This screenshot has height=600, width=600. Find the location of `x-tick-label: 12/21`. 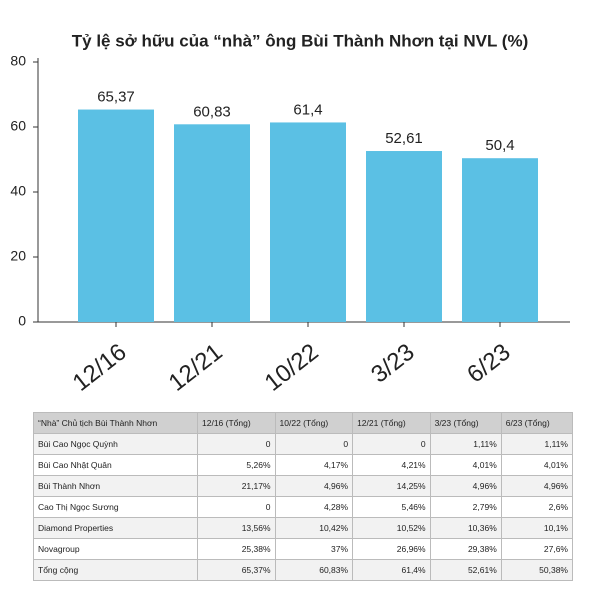

x-tick-label: 12/21 is located at coordinates (196, 367).